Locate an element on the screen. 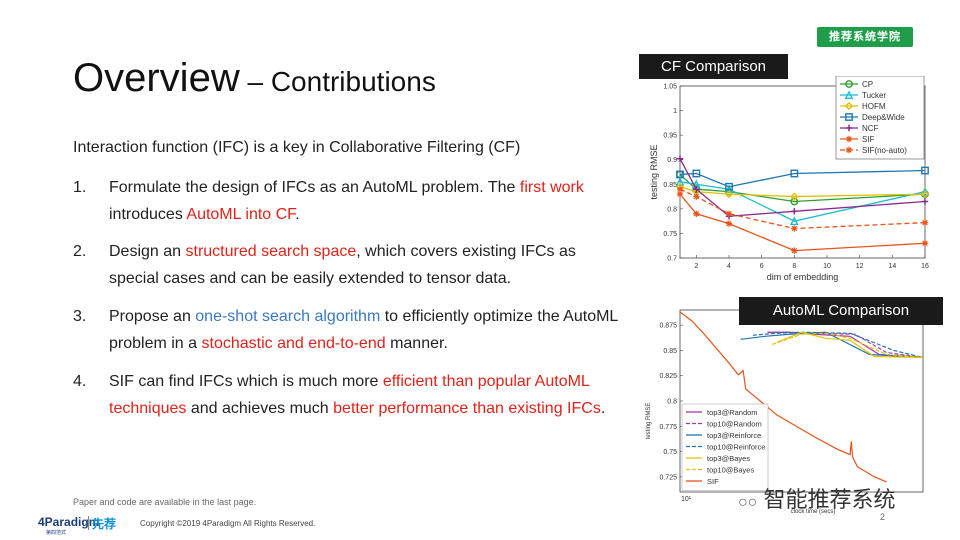  item-number: 3. is located at coordinates (80, 316).